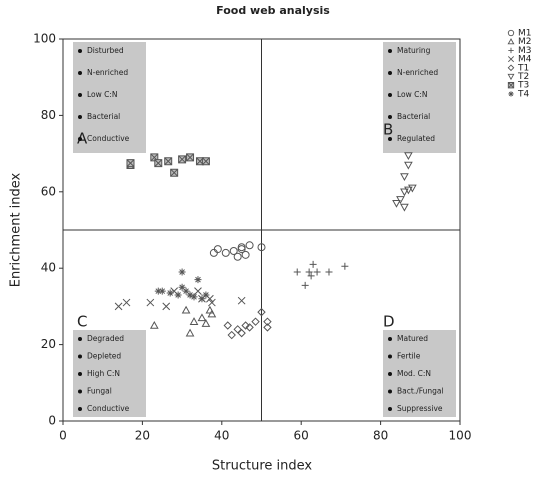  I want to click on quadrant-item: Maturing, so click(414, 50).